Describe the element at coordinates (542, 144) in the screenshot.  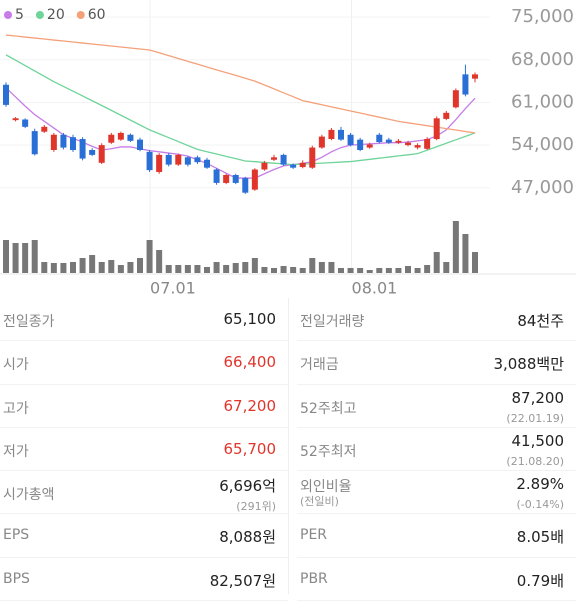
I see `y-tick-label: 54,000` at that location.